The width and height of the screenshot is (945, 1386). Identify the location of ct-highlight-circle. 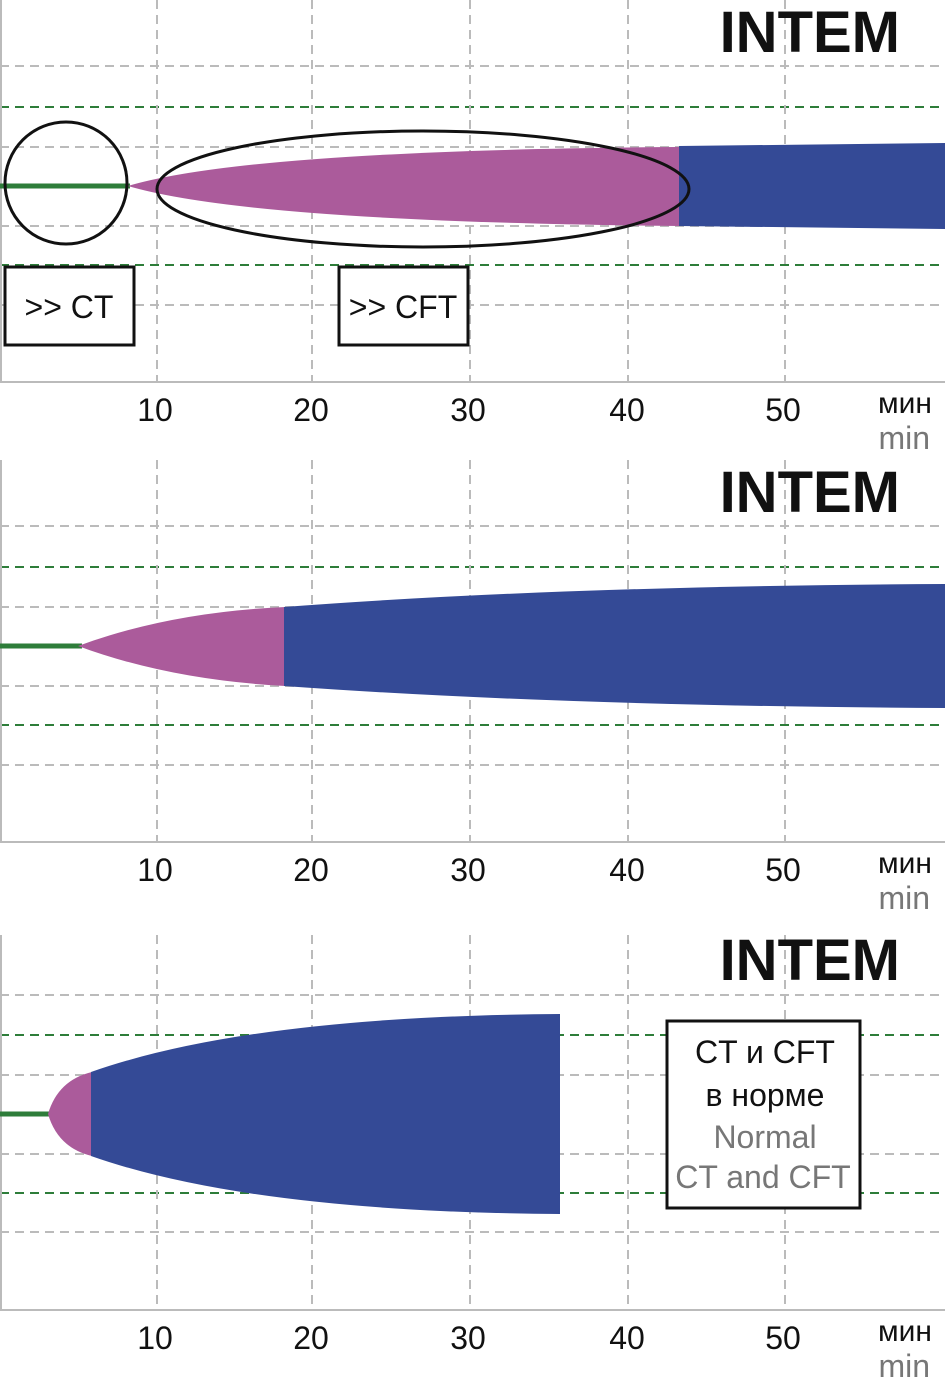
(66, 183).